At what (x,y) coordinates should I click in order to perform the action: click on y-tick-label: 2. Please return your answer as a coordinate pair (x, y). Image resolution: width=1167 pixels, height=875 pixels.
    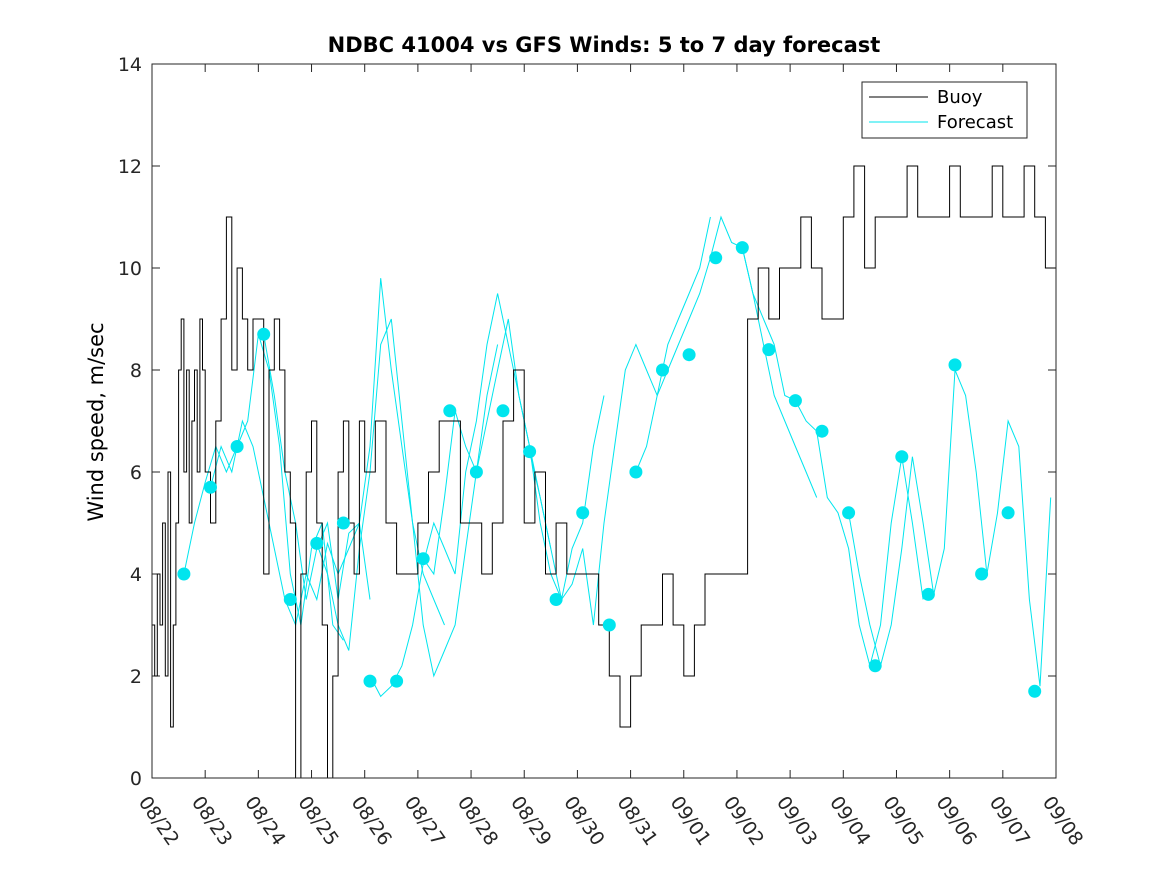
    Looking at the image, I should click on (136, 677).